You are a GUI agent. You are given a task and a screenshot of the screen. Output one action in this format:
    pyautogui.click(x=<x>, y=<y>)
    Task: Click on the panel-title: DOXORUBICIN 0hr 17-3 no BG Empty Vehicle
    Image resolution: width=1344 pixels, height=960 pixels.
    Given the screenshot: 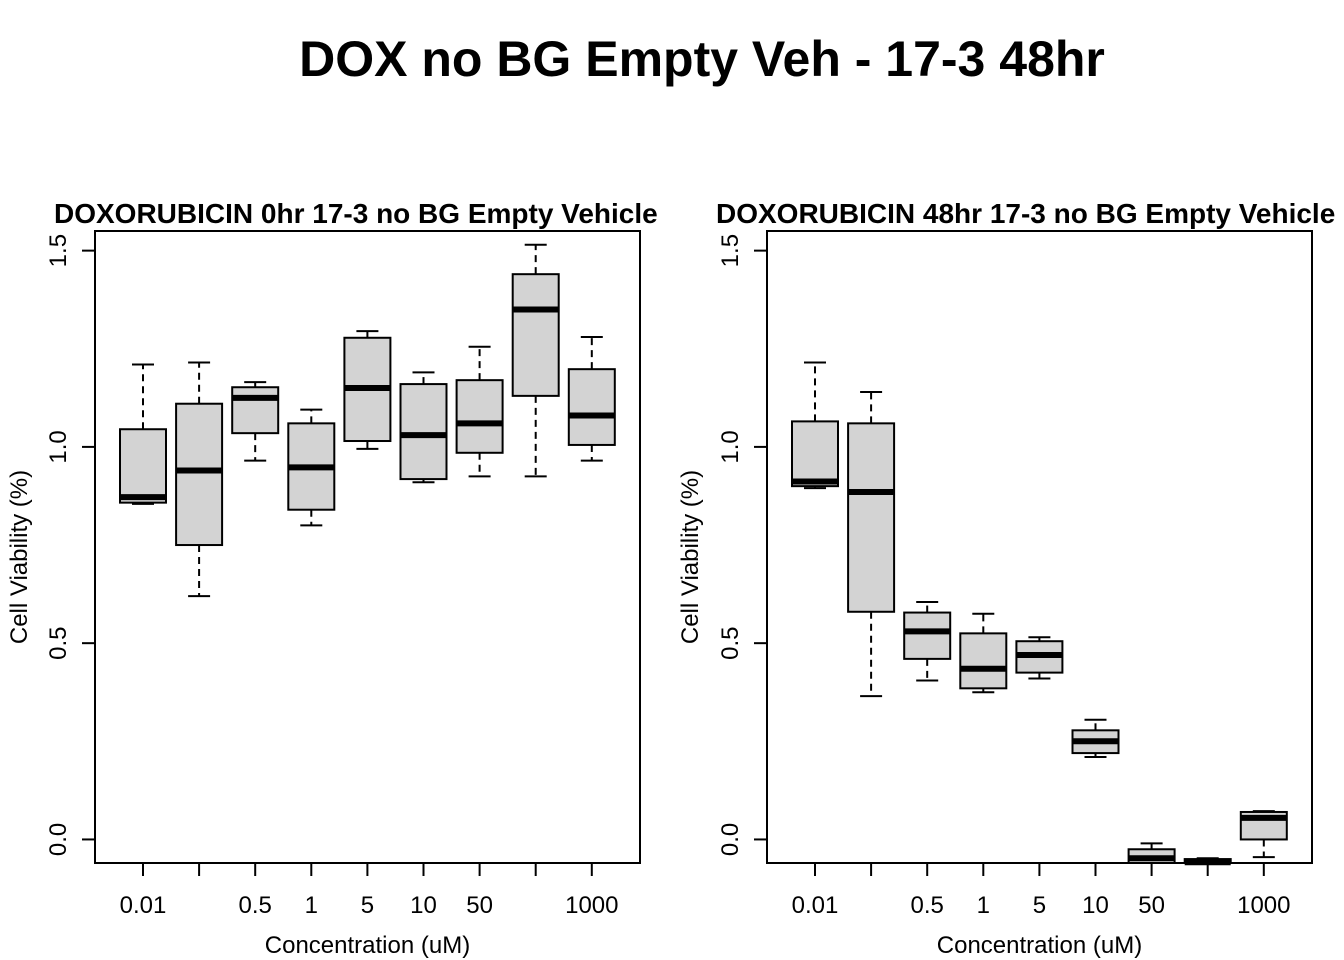 What is the action you would take?
    pyautogui.click(x=356, y=213)
    